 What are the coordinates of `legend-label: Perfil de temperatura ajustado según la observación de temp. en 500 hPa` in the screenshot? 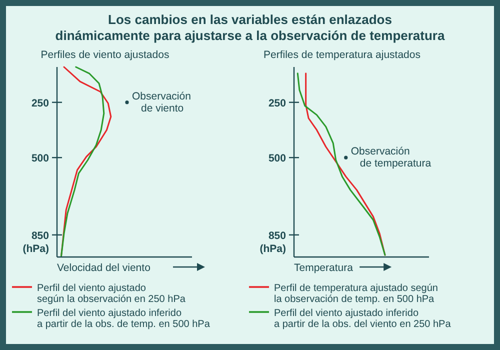 It's located at (356, 294).